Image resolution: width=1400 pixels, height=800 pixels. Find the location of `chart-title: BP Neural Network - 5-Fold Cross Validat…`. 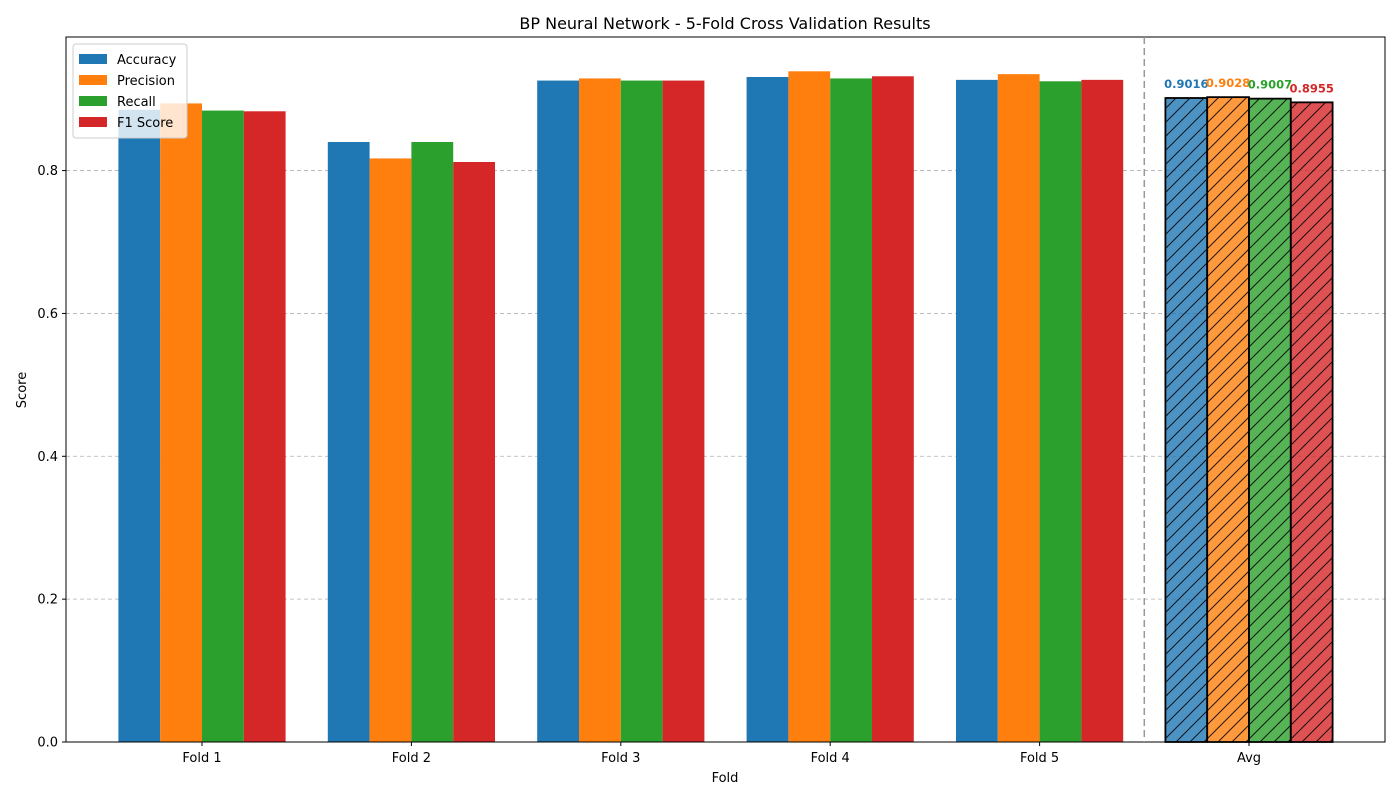

chart-title: BP Neural Network - 5-Fold Cross Validat… is located at coordinates (724, 23).